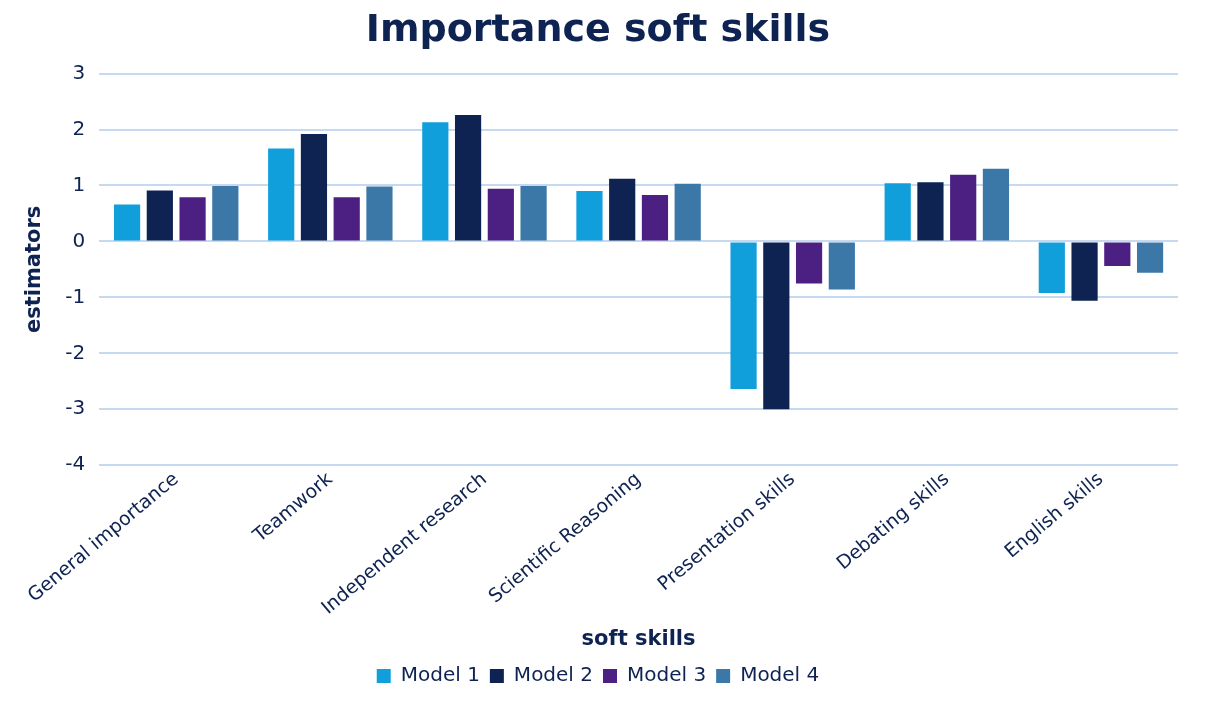 The height and width of the screenshot is (705, 1209). Describe the element at coordinates (75, 351) in the screenshot. I see `y-tick-label: -2` at that location.